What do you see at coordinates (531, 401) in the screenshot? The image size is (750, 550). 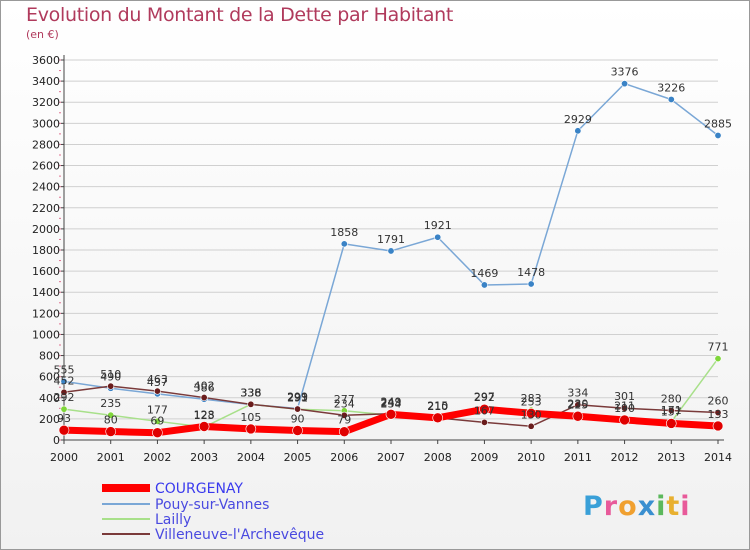 I see `data-label: 253` at bounding box center [531, 401].